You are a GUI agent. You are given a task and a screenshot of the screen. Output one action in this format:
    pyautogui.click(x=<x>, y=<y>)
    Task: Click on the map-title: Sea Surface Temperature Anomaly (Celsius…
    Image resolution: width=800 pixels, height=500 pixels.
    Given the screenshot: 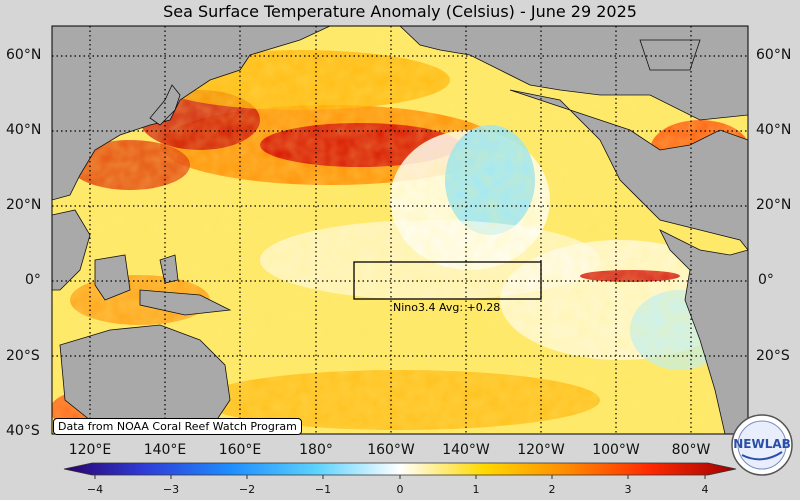 What is the action you would take?
    pyautogui.click(x=400, y=11)
    